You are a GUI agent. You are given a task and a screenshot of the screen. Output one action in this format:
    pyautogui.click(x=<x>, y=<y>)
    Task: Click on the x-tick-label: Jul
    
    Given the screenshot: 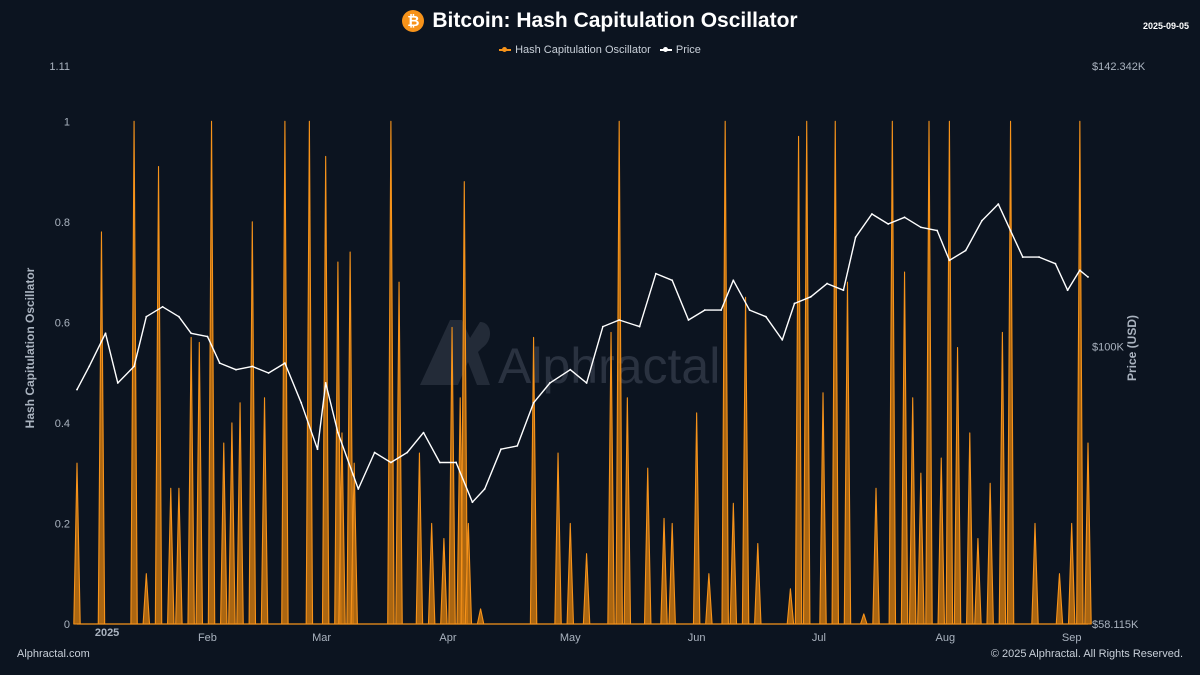 What is the action you would take?
    pyautogui.click(x=819, y=638)
    